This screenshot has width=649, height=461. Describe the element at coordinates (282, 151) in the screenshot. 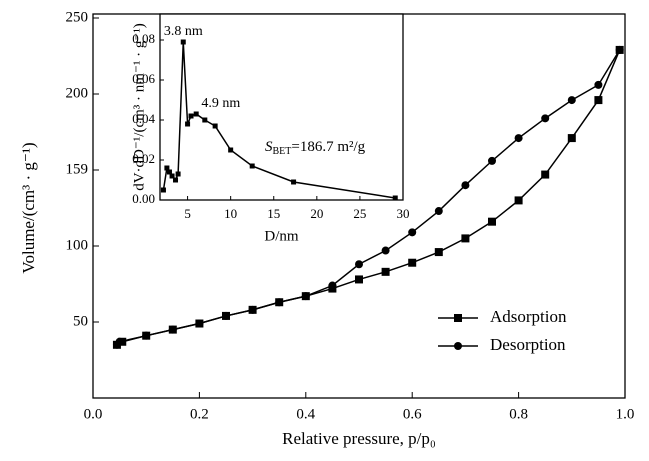

I see `bet-subscript: BET` at that location.